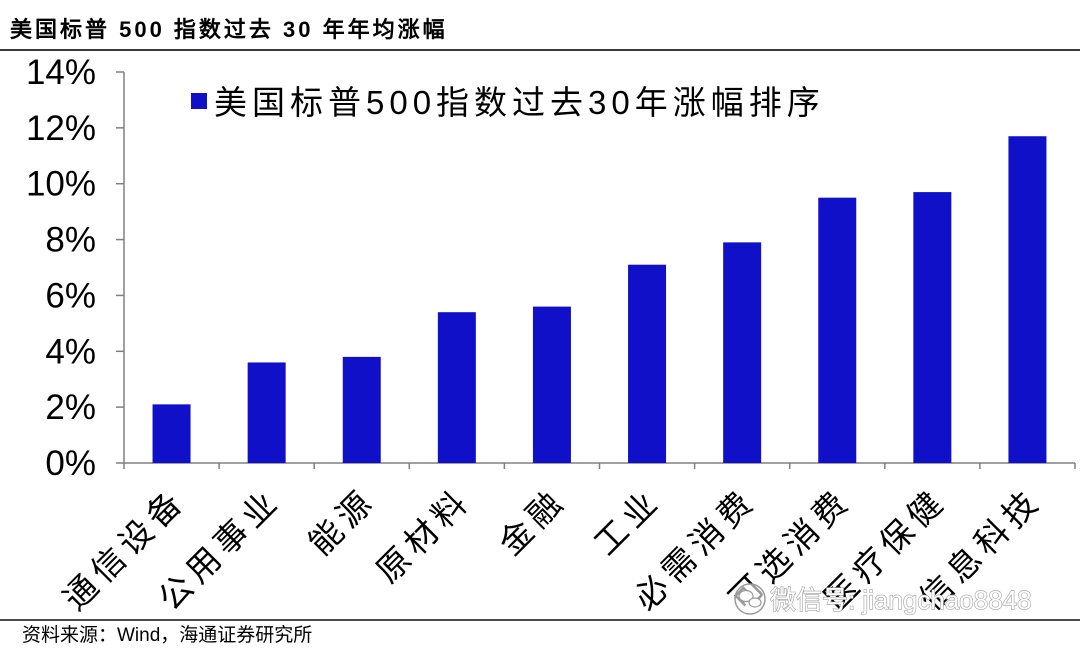 The width and height of the screenshot is (1080, 649). Describe the element at coordinates (599, 465) in the screenshot. I see `x-axis` at that location.